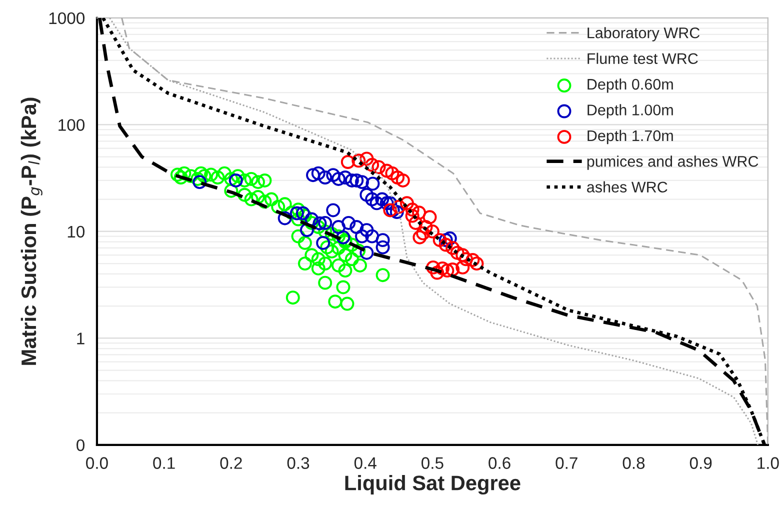  What do you see at coordinates (432, 485) in the screenshot?
I see `x-axis-title: Liquid Sat Degree` at bounding box center [432, 485].